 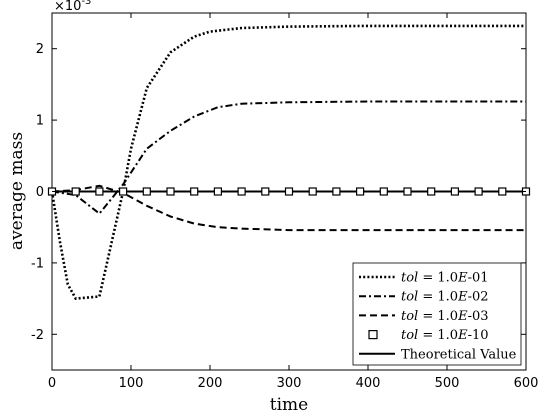 I want to click on legend-label-part: -10, so click(x=478, y=335).